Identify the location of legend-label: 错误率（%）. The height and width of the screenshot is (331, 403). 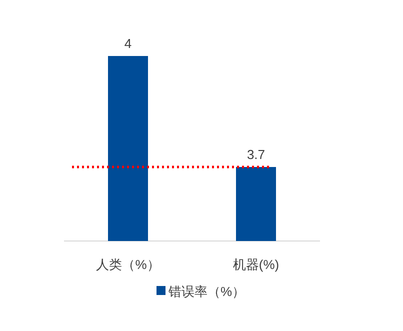
(207, 291).